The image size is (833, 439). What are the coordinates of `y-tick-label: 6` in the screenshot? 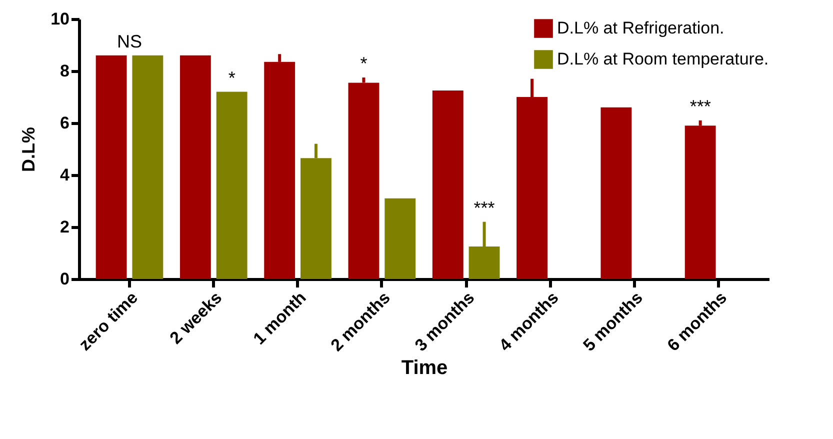 It's located at (65, 123).